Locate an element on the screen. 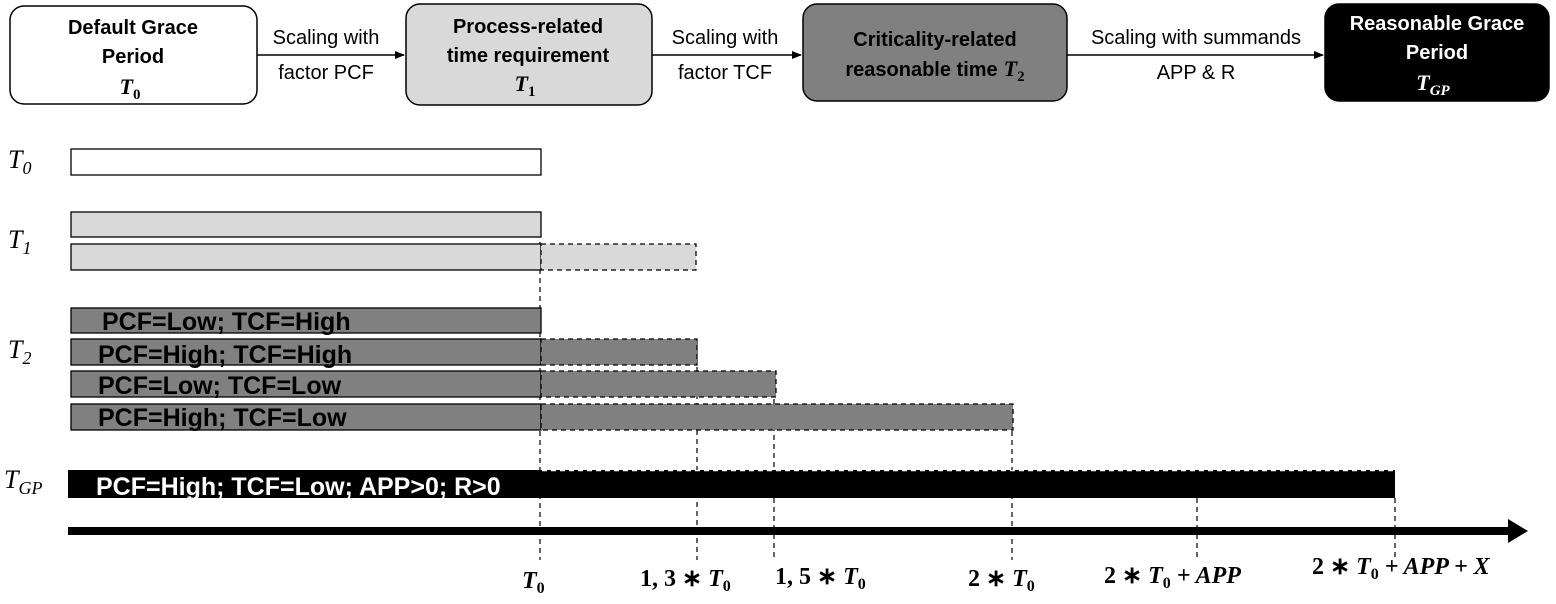  bar-label: PCF=High; TCF=High is located at coordinates (225, 355).